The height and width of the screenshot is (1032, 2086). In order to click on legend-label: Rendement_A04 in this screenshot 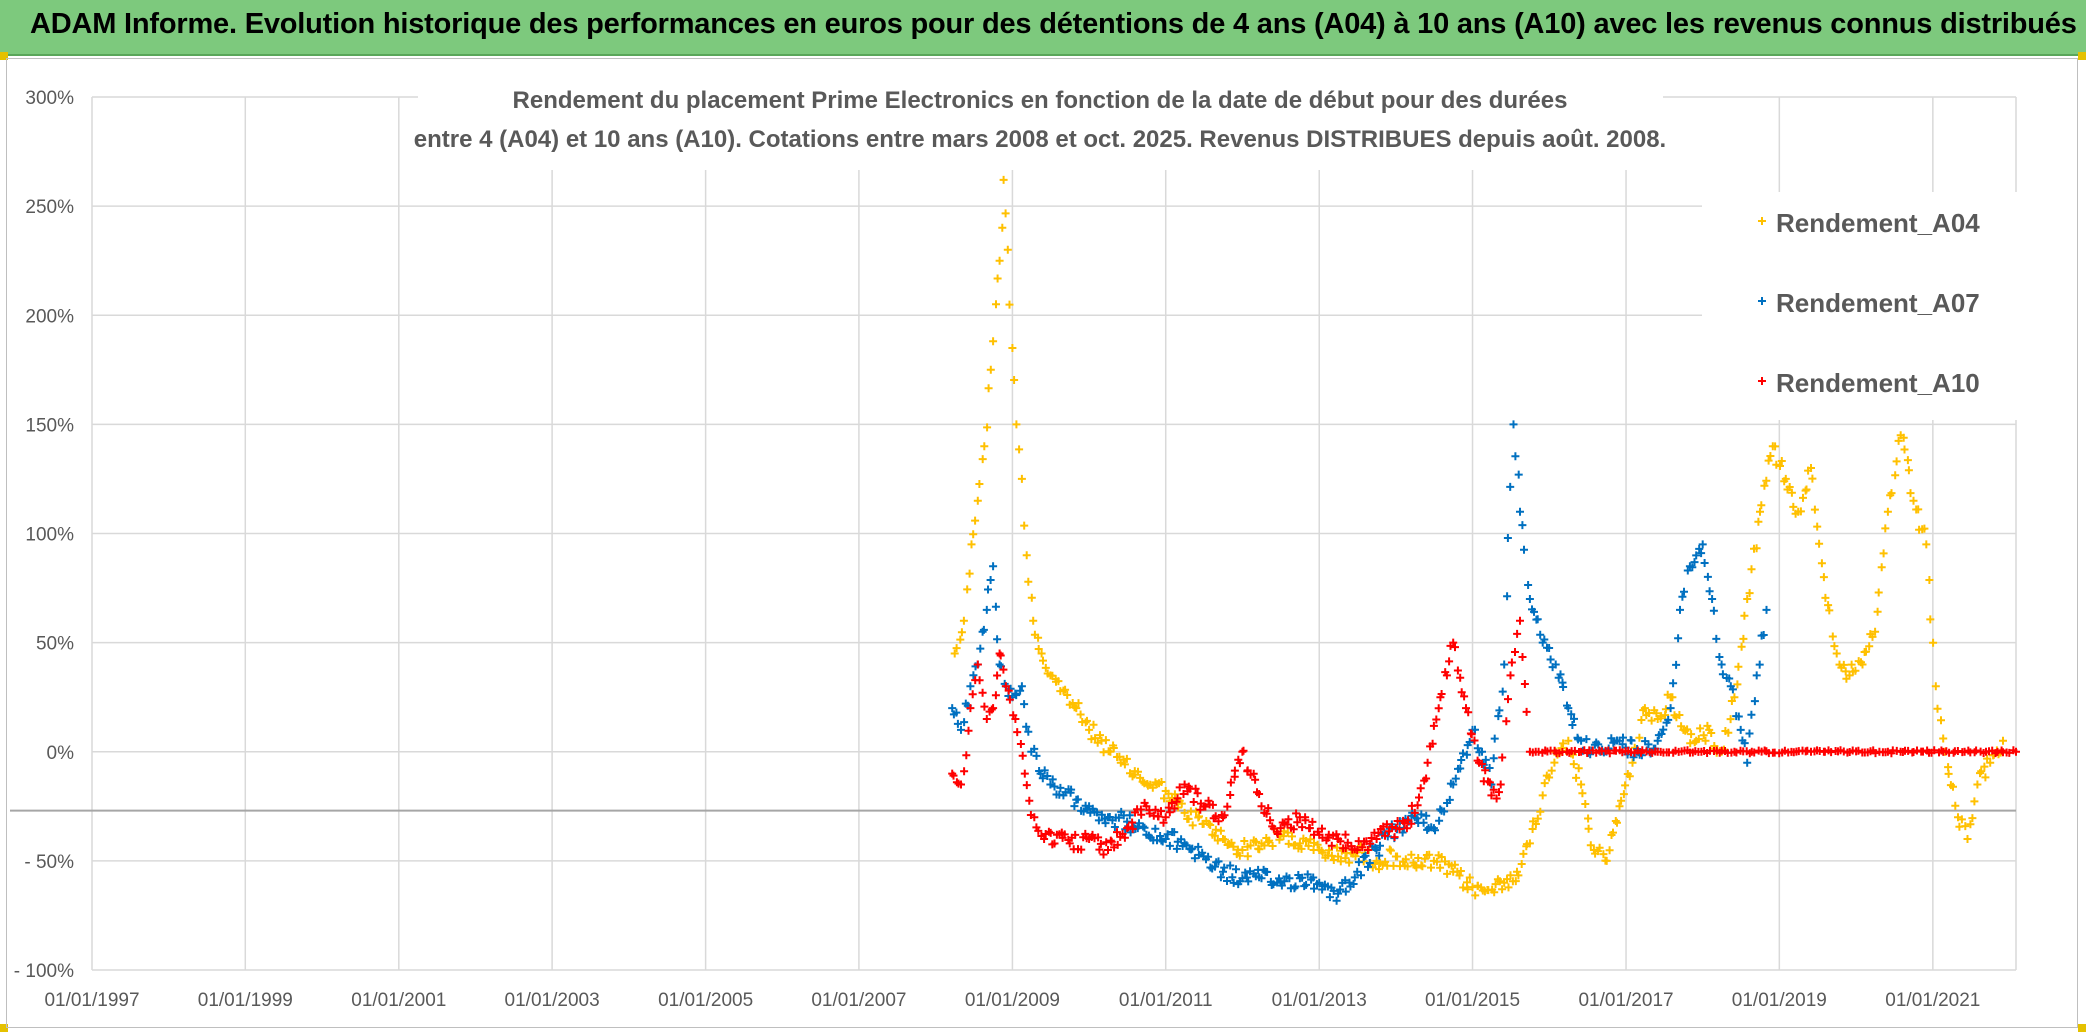, I will do `click(1878, 223)`.